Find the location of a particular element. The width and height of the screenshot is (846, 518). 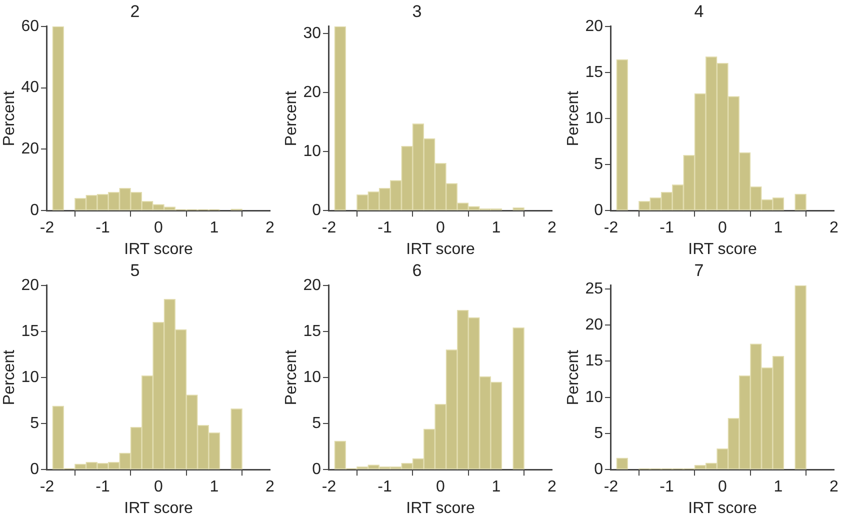

chart-title: 5 is located at coordinates (135, 270).